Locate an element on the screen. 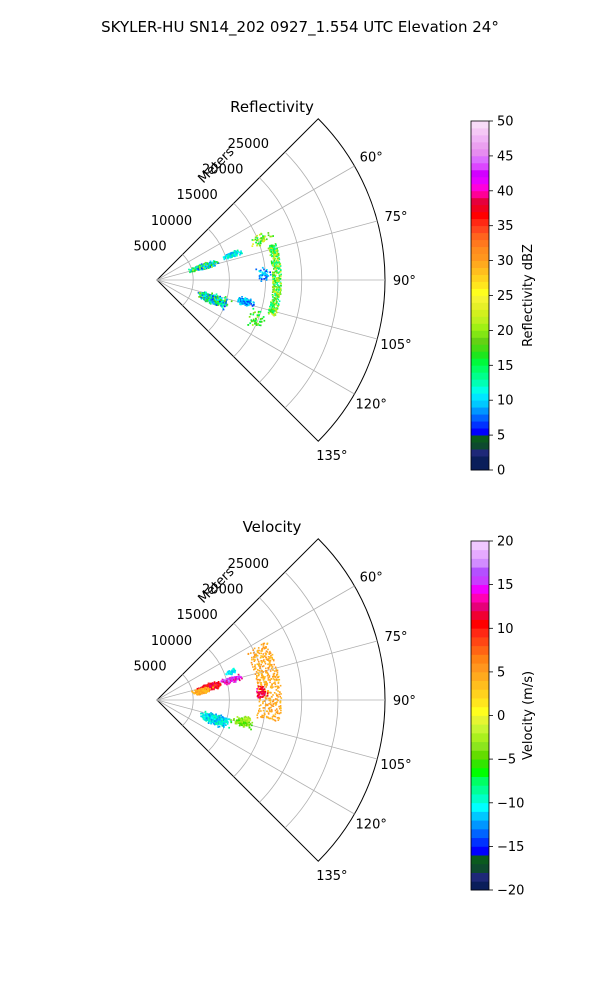 This screenshot has width=600, height=1000. velocity-colorbar-tick-label: 15 is located at coordinates (505, 585).